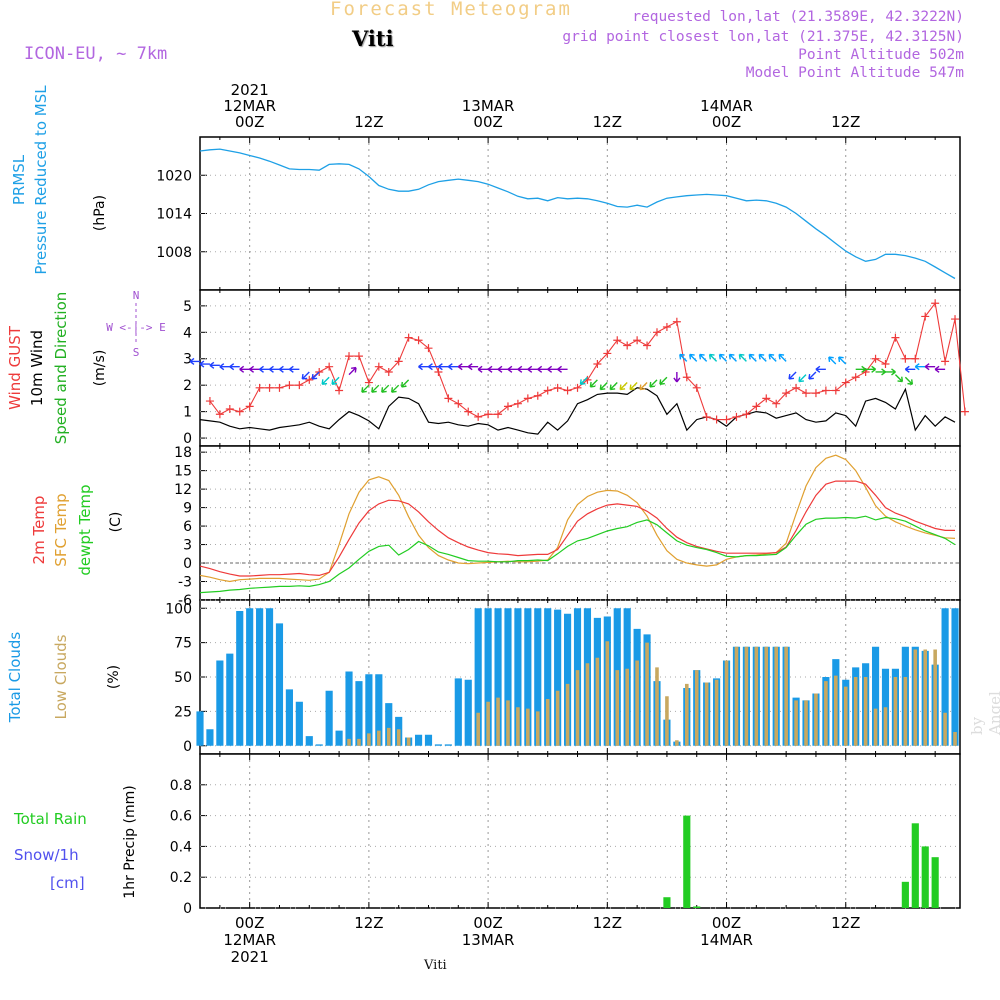 This screenshot has width=1000, height=1000. What do you see at coordinates (183, 678) in the screenshot?
I see `y-tick-label: 50` at bounding box center [183, 678].